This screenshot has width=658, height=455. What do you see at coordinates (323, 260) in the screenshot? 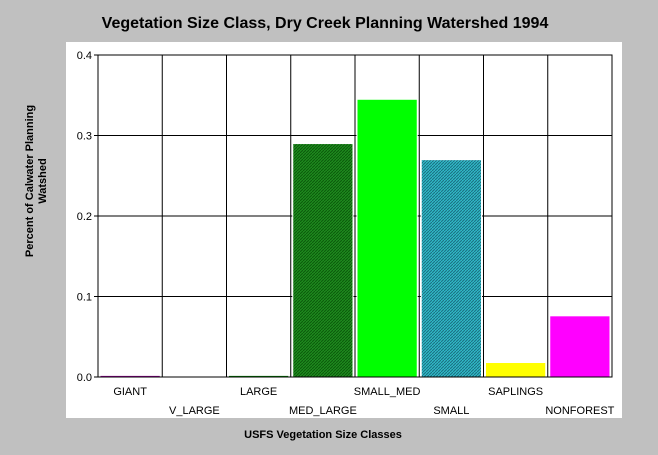
I see `bar-med-large` at bounding box center [323, 260].